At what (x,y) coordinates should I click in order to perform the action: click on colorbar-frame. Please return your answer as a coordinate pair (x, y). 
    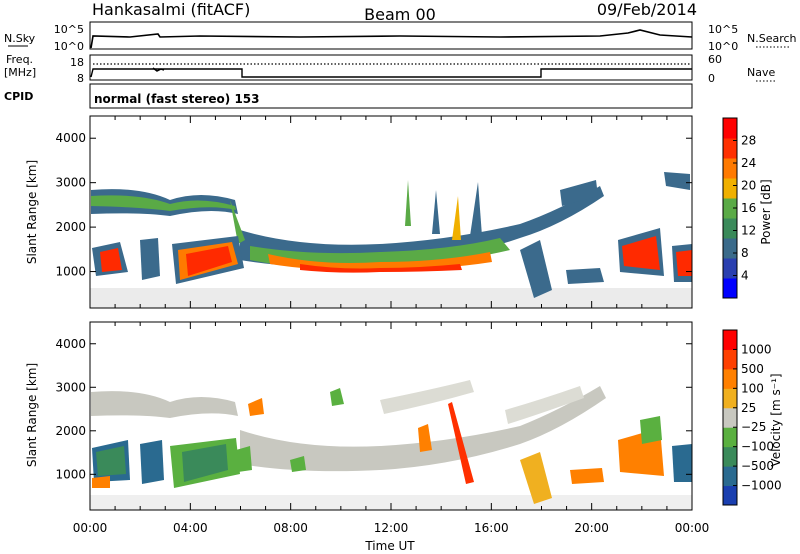
    Looking at the image, I should click on (730, 417).